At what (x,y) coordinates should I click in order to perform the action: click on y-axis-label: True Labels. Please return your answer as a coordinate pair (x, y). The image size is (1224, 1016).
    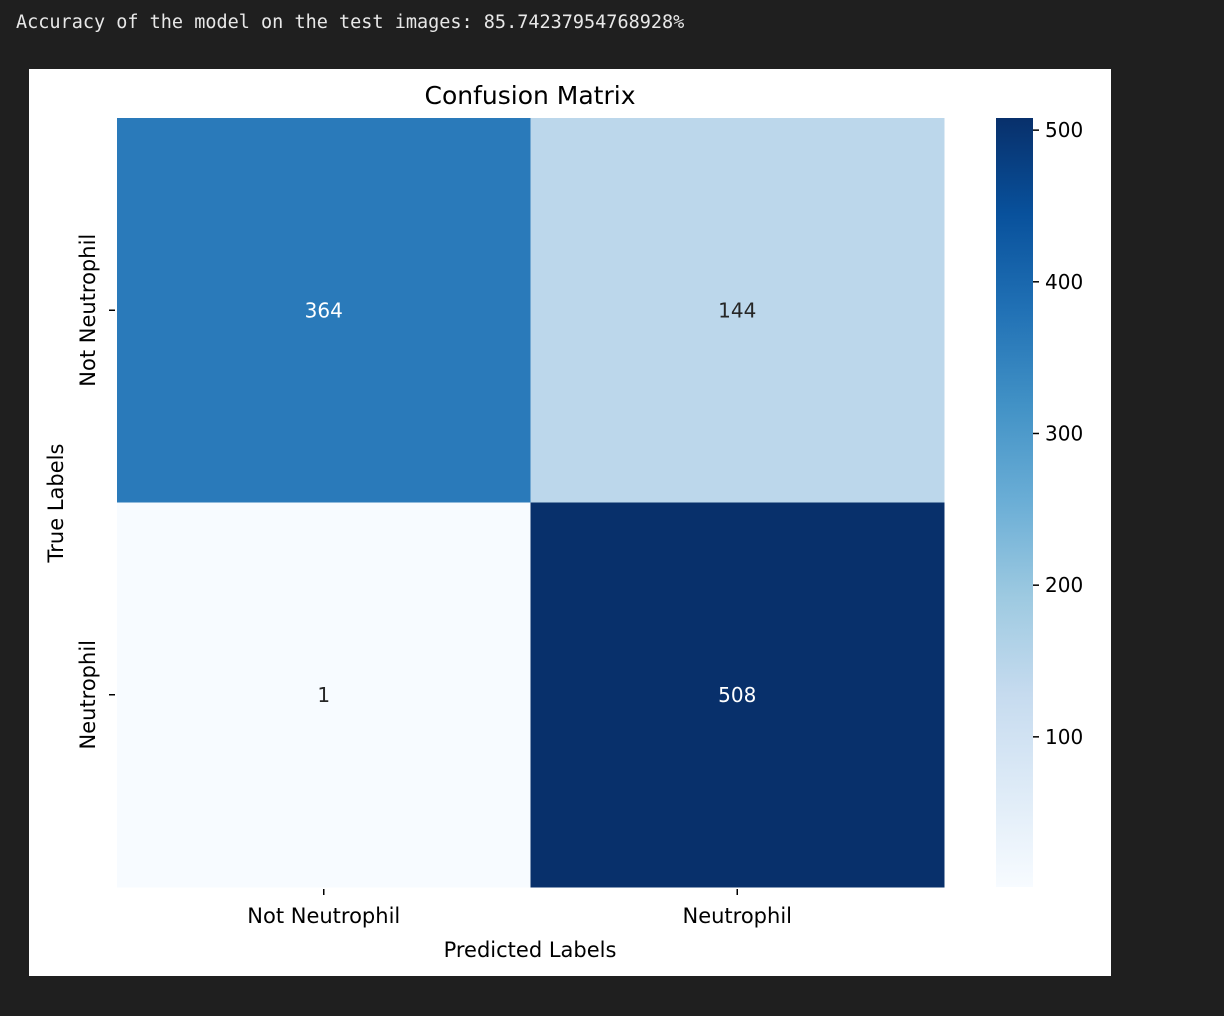
    Looking at the image, I should click on (56, 504).